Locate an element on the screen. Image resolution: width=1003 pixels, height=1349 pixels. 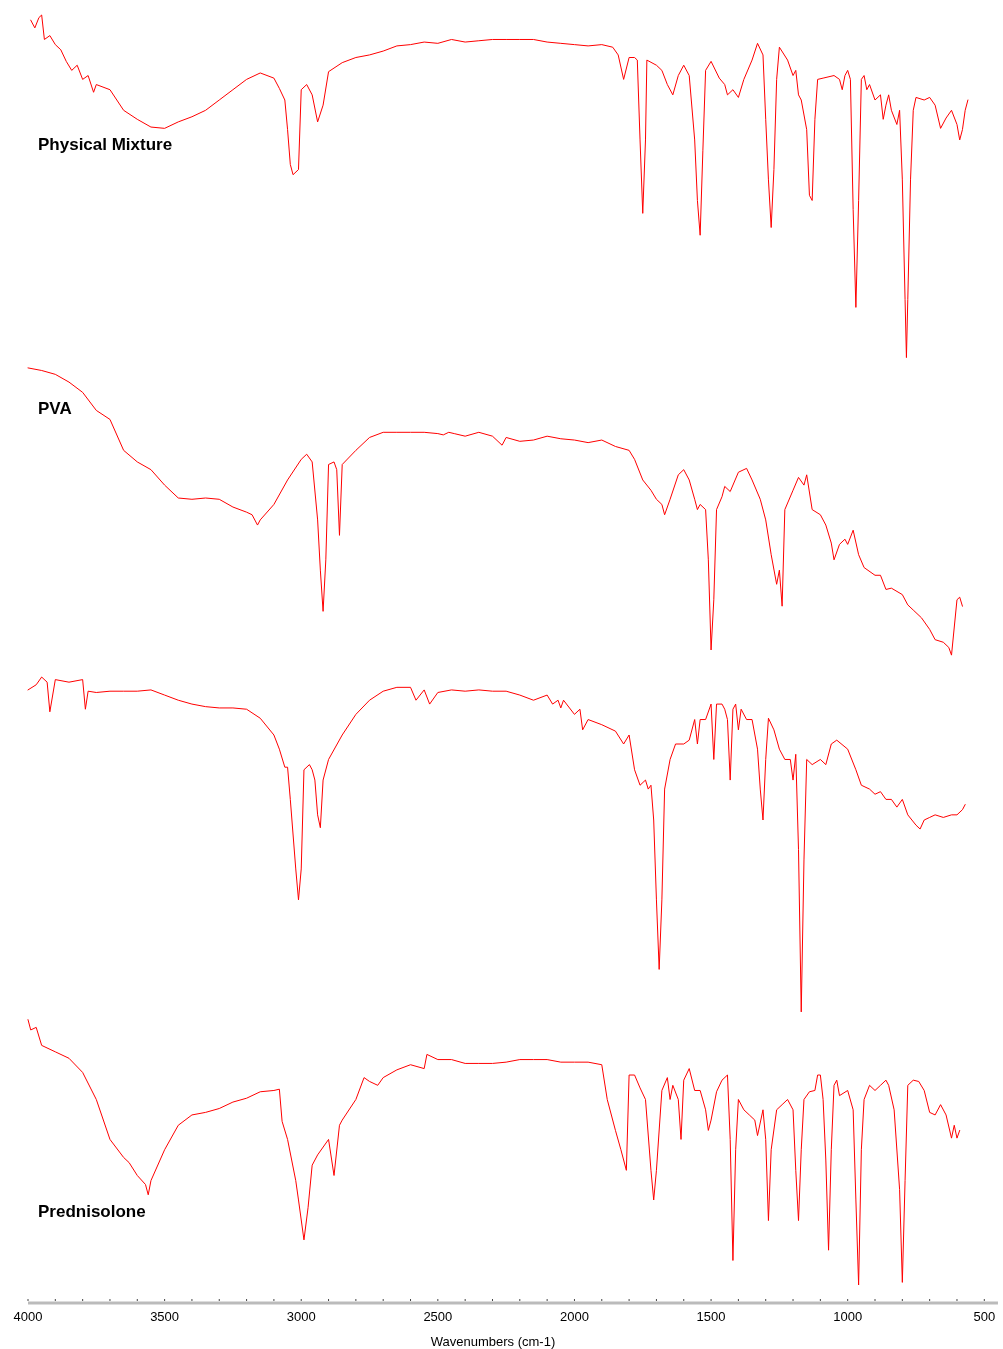
x-tick-label: 4000 is located at coordinates (28, 1316).